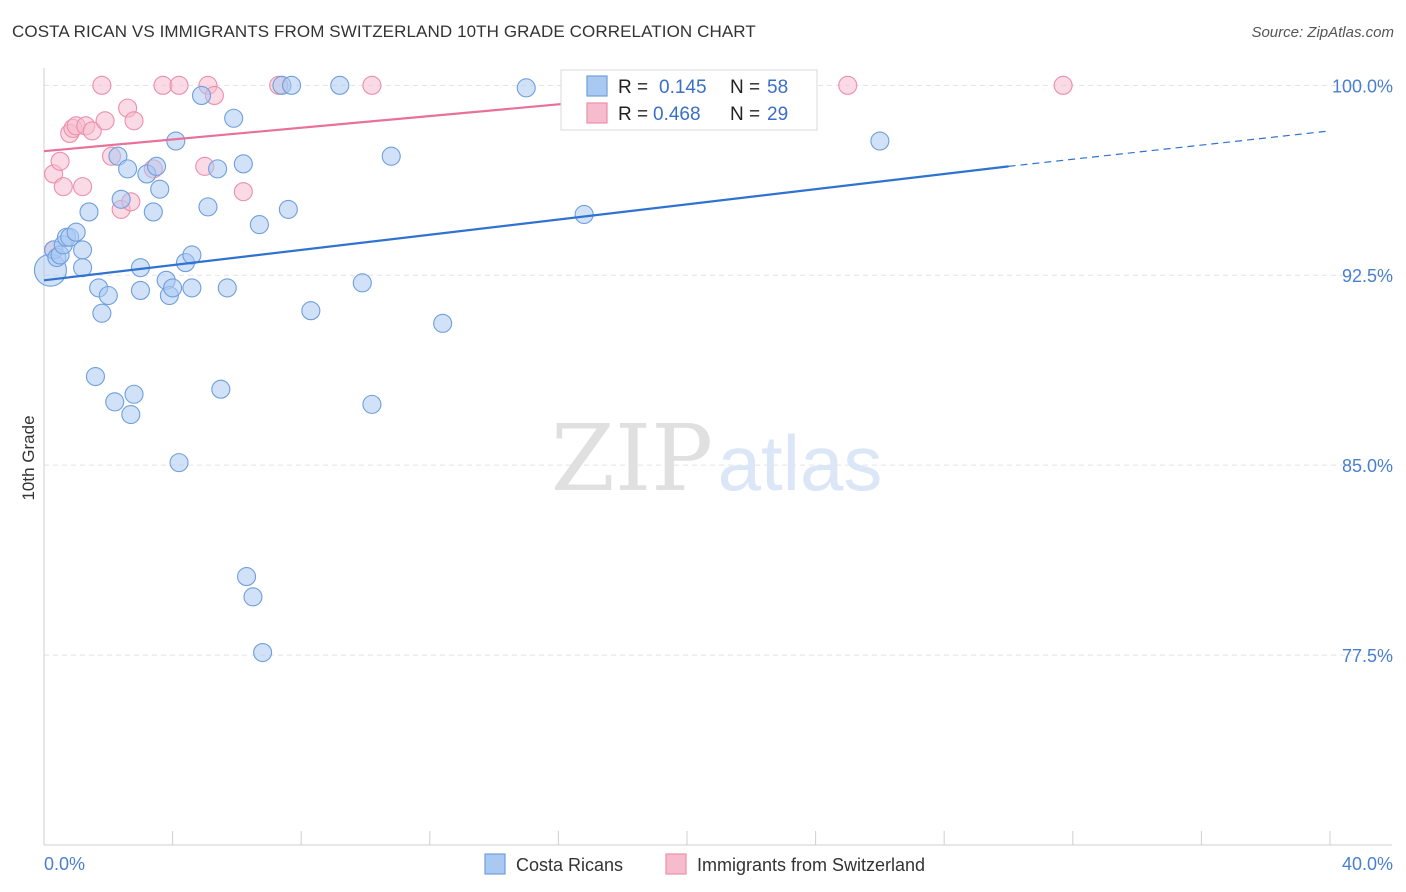 Image resolution: width=1406 pixels, height=892 pixels. I want to click on y-tick-label: 85.0%, so click(1367, 466).